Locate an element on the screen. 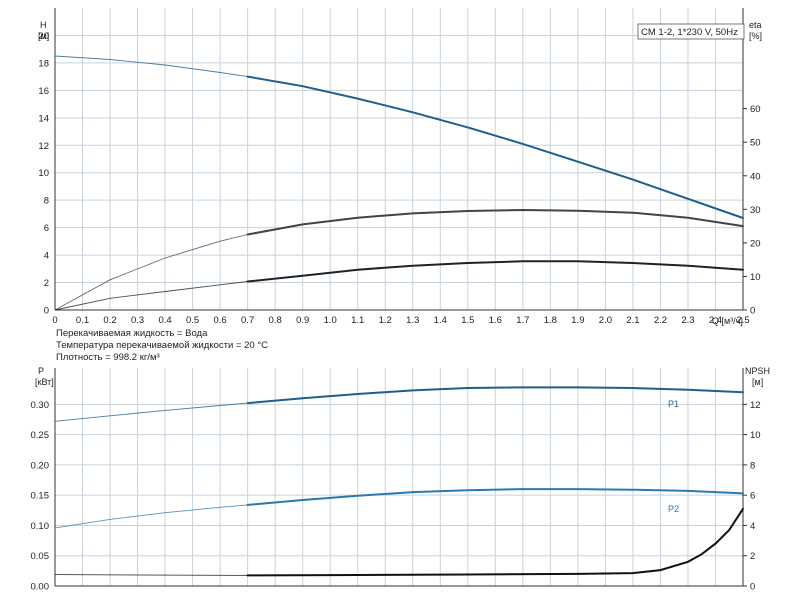 The height and width of the screenshot is (600, 800). x-tick-label: 2.2 is located at coordinates (660, 320).